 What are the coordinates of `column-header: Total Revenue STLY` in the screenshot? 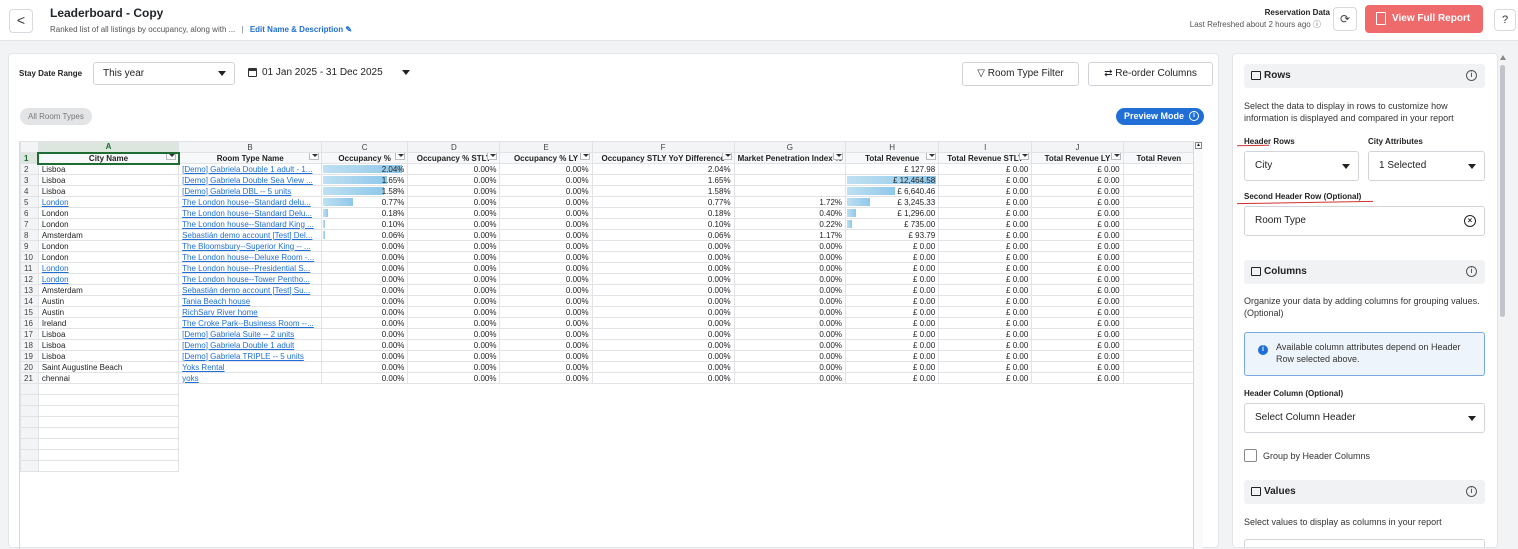 It's located at (985, 158).